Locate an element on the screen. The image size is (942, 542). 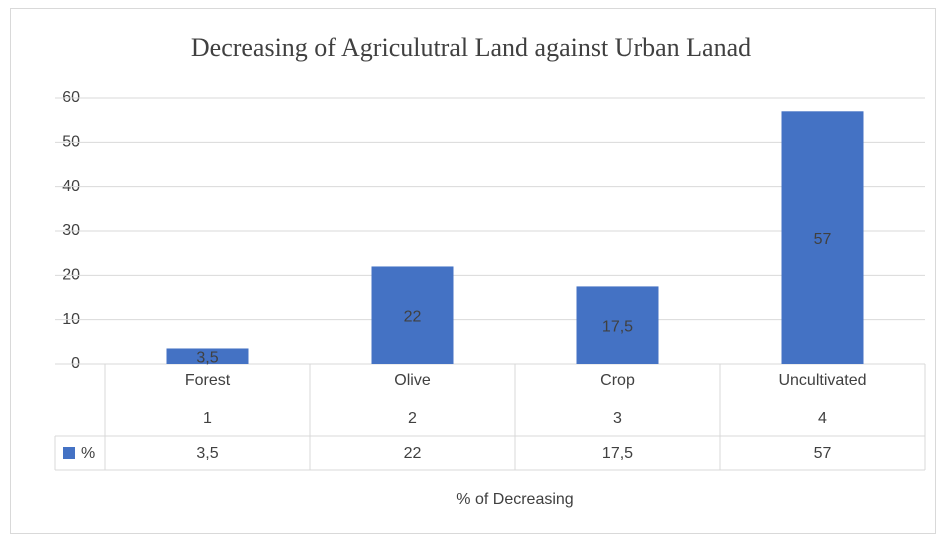
x-axis-label: % of Decreasing is located at coordinates (514, 499).